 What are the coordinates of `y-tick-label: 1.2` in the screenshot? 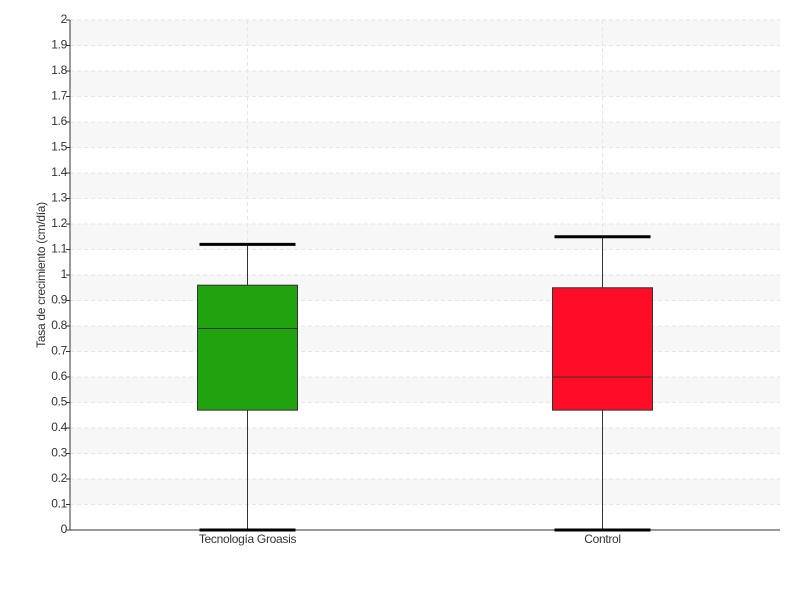 It's located at (59, 223).